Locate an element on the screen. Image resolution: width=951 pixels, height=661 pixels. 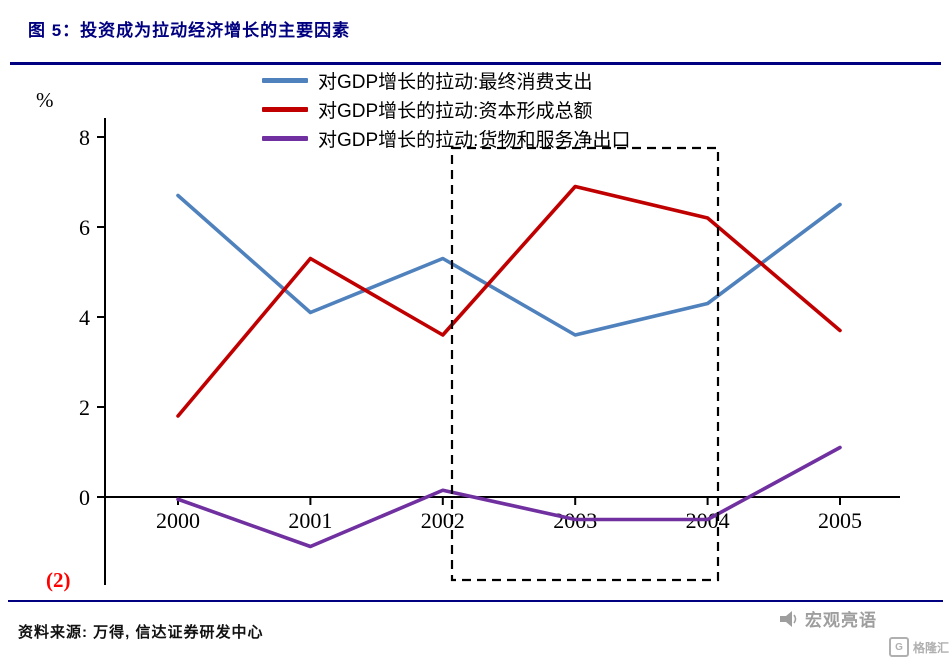
legend-item-capital-formation: 对GDP增长的拉动:资本形成总额 is located at coordinates (446, 109).